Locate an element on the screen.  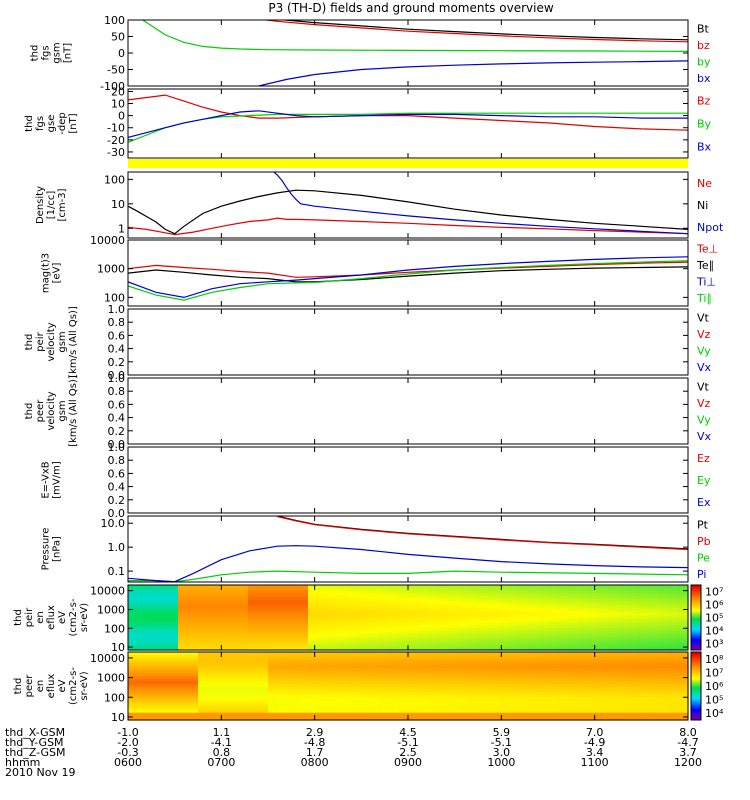
ephemeris-value: 1000 is located at coordinates (501, 762).